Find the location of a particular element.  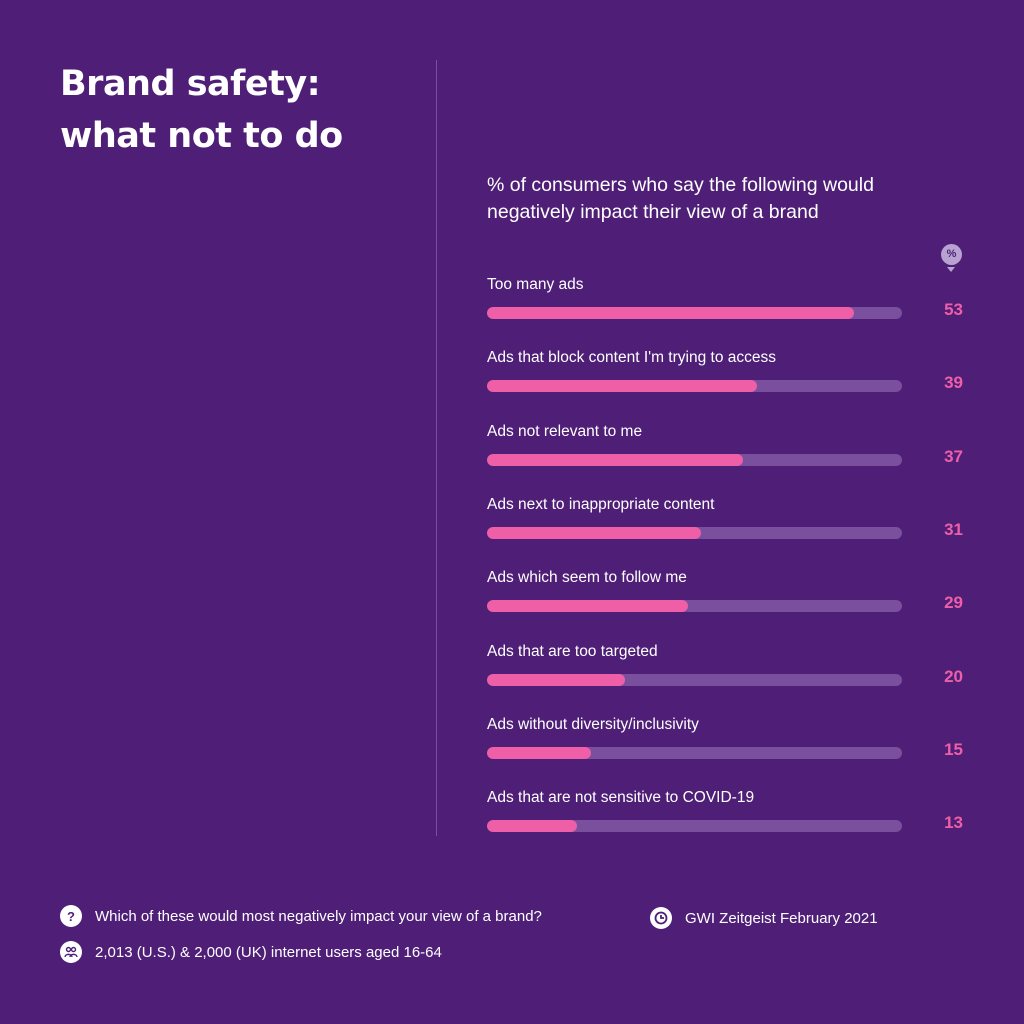

question-icon: ? is located at coordinates (71, 916).